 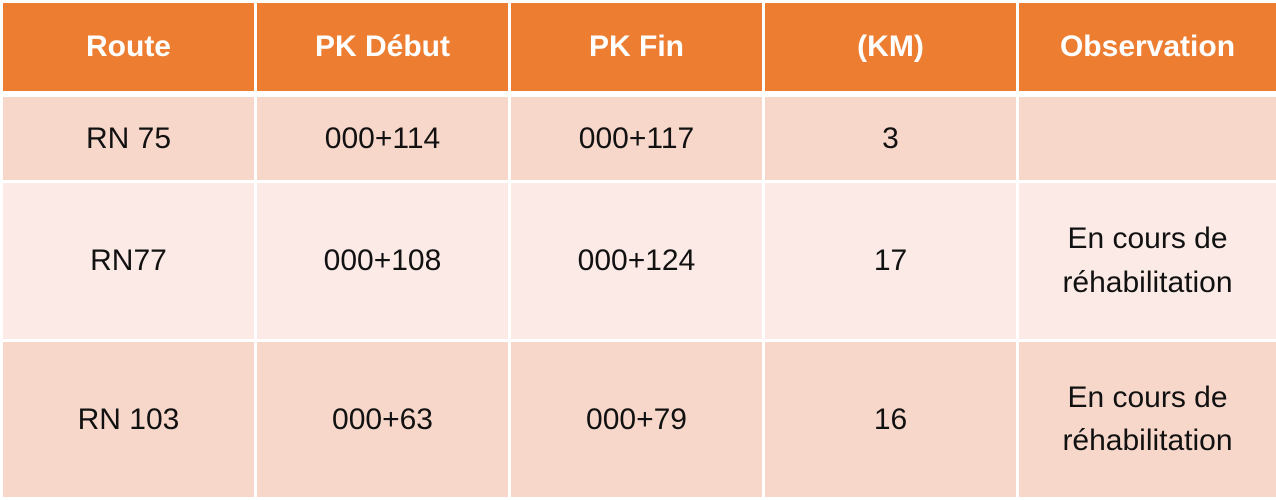 What do you see at coordinates (1146, 137) in the screenshot?
I see `cell-observation` at bounding box center [1146, 137].